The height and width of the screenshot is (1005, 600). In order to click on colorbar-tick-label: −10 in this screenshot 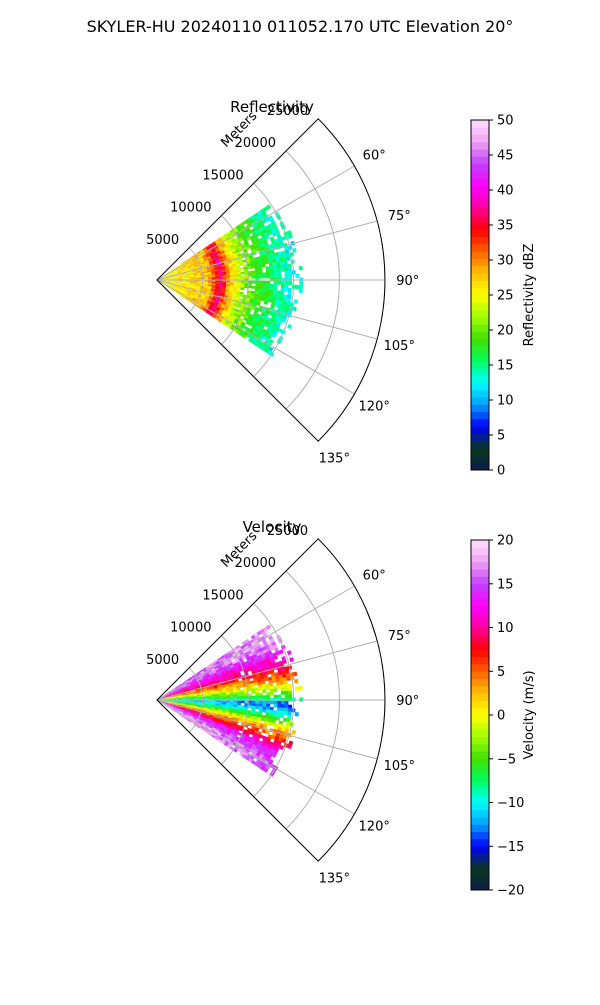, I will do `click(510, 803)`.